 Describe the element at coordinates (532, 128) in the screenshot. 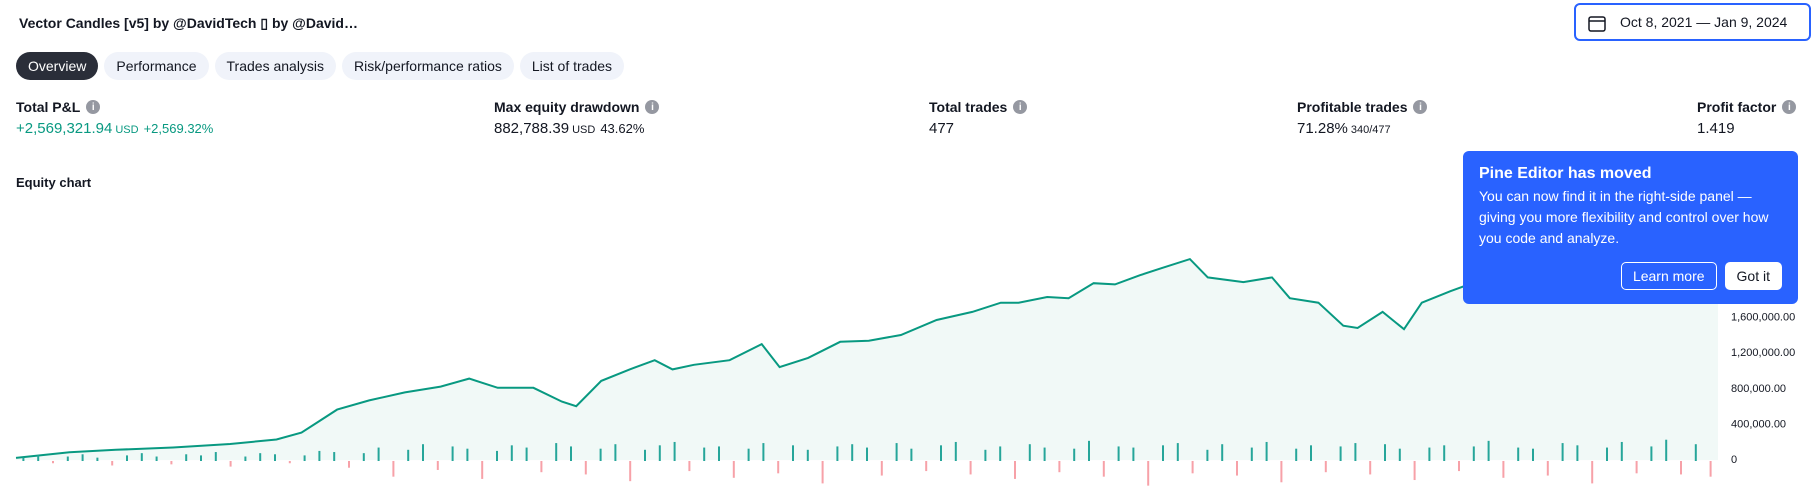

I see `metric-value: 882,788.39` at that location.